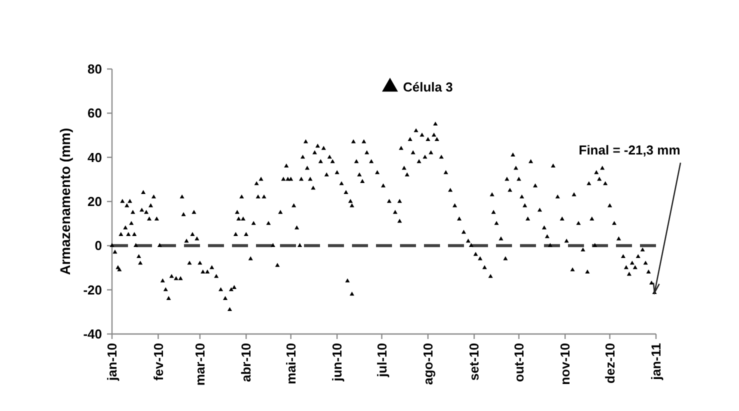 This screenshot has width=739, height=411. Describe the element at coordinates (428, 87) in the screenshot. I see `legend-label: Célula 3` at that location.